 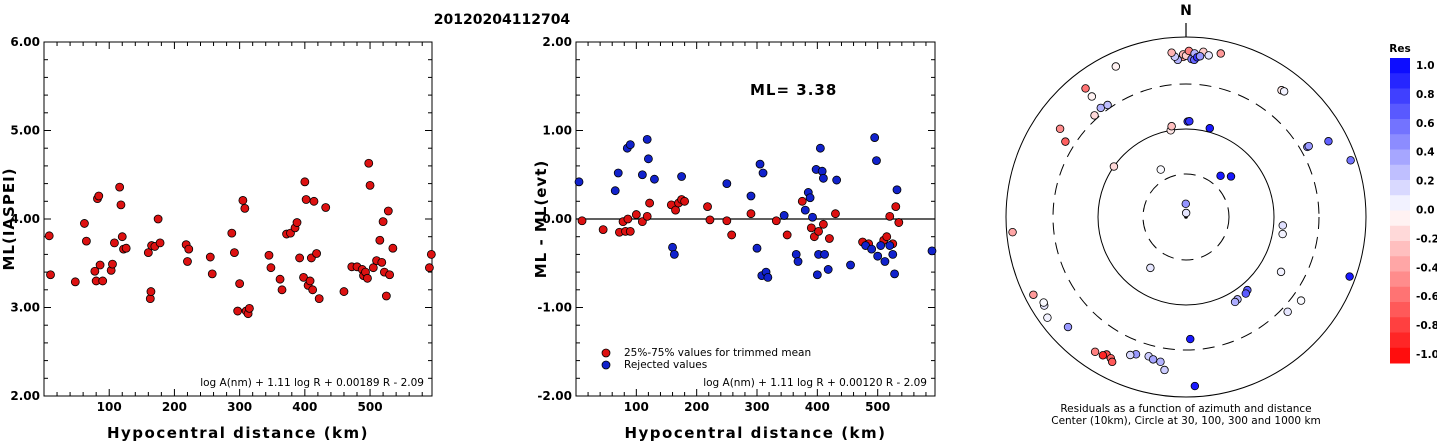 What do you see at coordinates (1425, 182) in the screenshot?
I see `colorbar-tick-label: 0.2` at bounding box center [1425, 182].